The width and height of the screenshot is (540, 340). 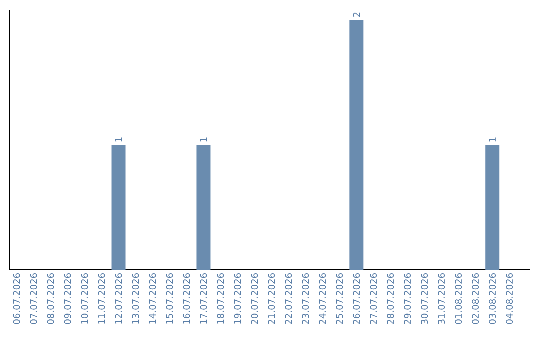 What do you see at coordinates (118, 299) in the screenshot?
I see `x-tick-label: 12.07.2026` at bounding box center [118, 299].